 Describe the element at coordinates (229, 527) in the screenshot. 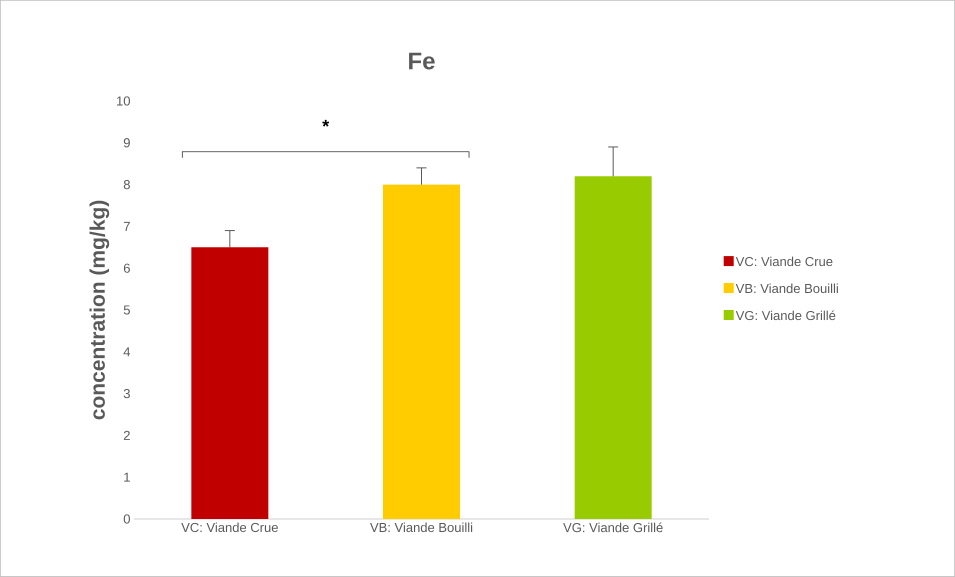

I see `x-tick-label: VC: Viande Crue` at that location.